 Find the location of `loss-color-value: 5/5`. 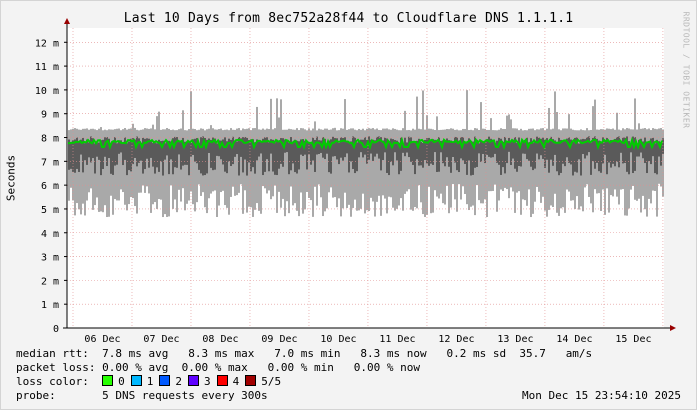

loss-color-value: 5/5 is located at coordinates (271, 381).